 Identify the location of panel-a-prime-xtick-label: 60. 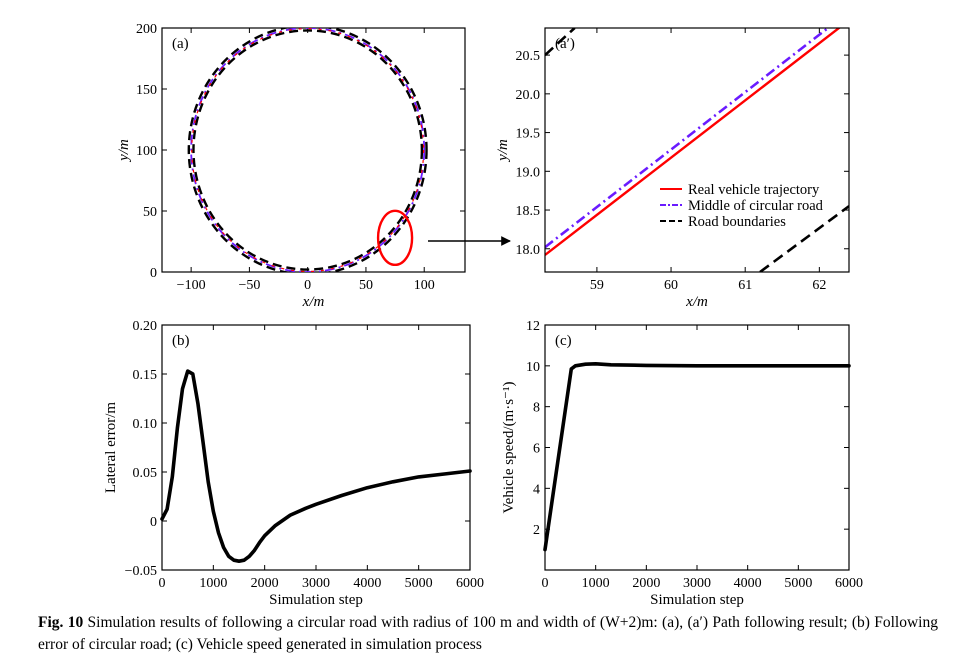
(671, 285).